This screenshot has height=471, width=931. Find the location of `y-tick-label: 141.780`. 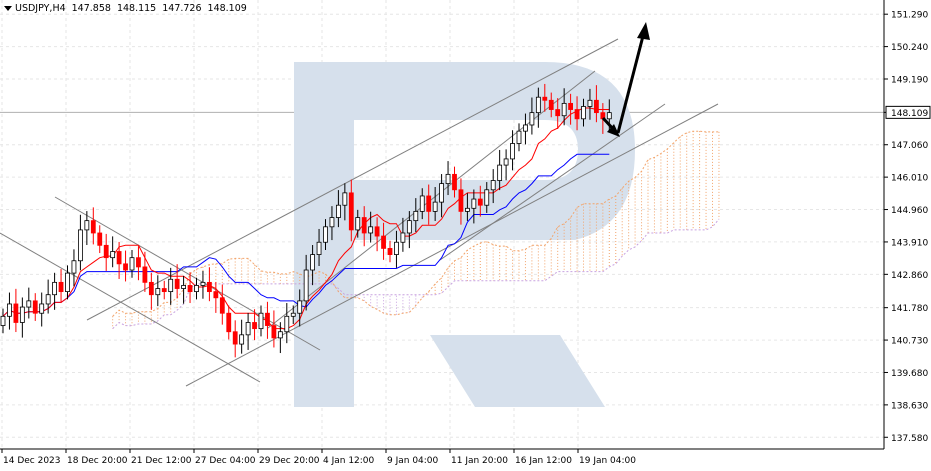

y-tick-label: 141.780 is located at coordinates (909, 309).